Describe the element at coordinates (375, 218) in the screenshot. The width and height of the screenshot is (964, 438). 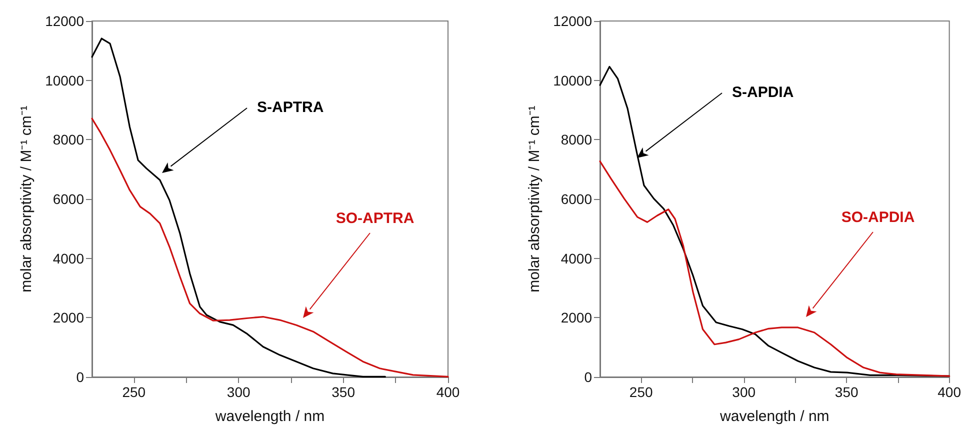
I see `annotation: SO-APTRA` at that location.